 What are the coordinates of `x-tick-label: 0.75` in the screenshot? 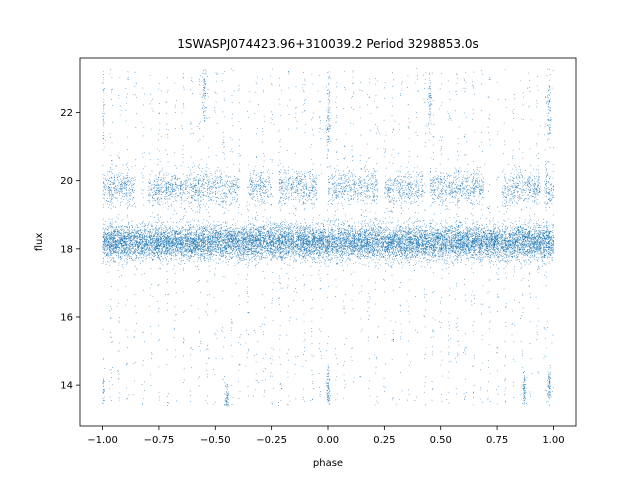 It's located at (497, 440).